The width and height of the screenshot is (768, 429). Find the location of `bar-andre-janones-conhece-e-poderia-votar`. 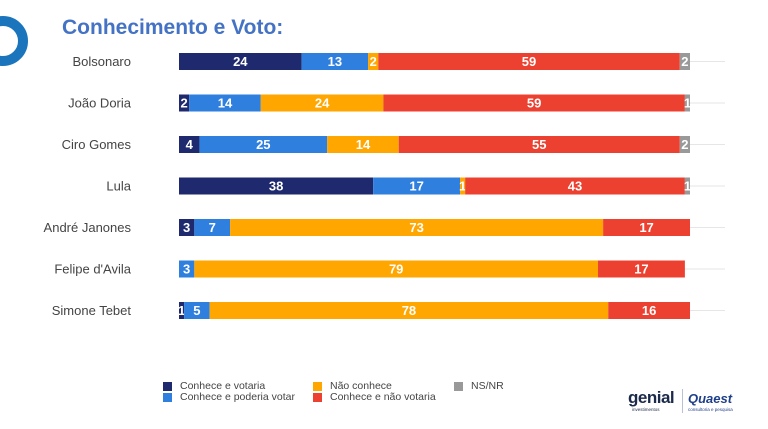

bar-andre-janones-conhece-e-poderia-votar is located at coordinates (212, 227).